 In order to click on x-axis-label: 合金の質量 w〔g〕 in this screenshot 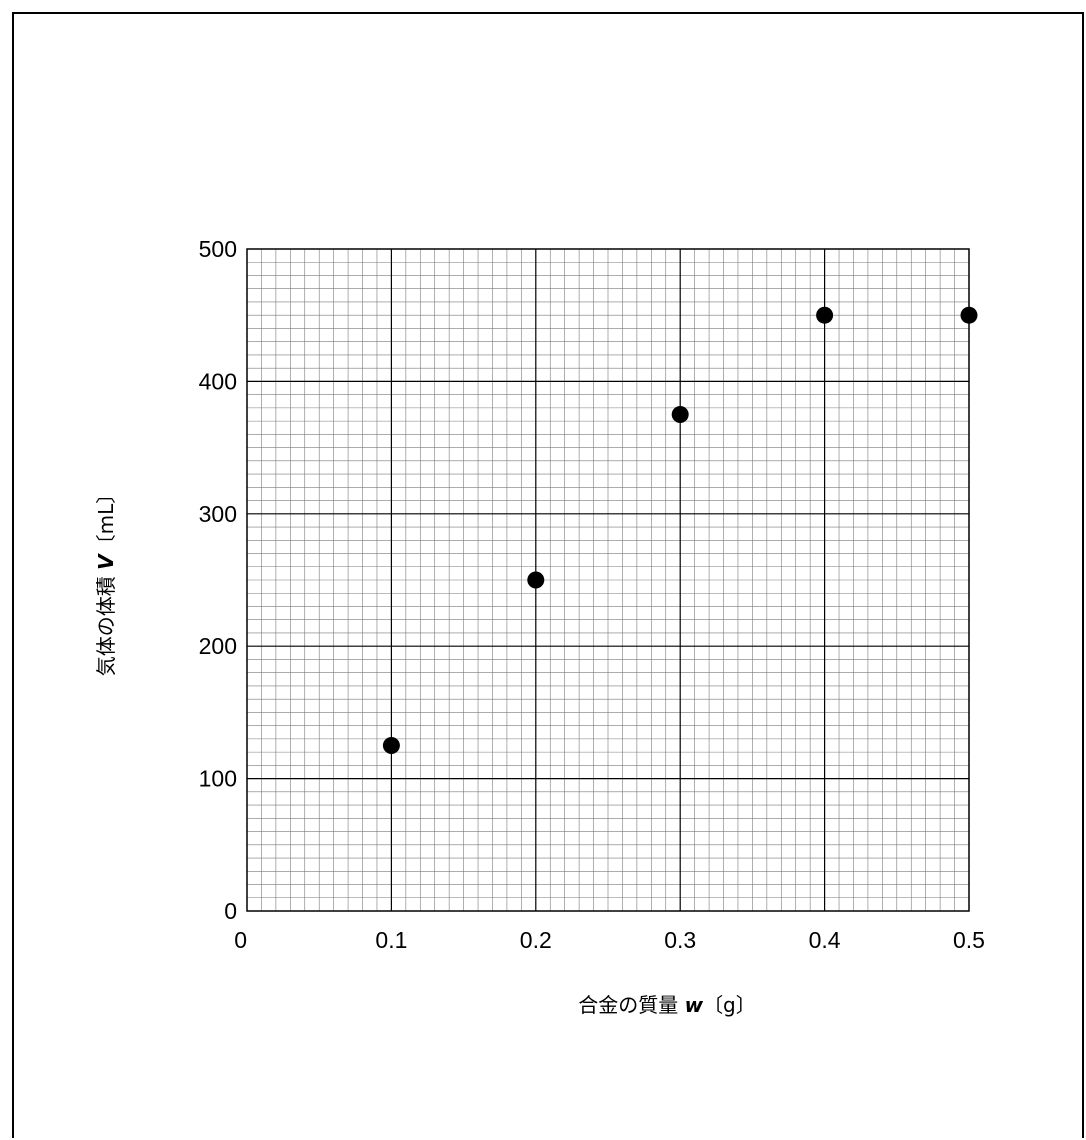, I will do `click(667, 1005)`.